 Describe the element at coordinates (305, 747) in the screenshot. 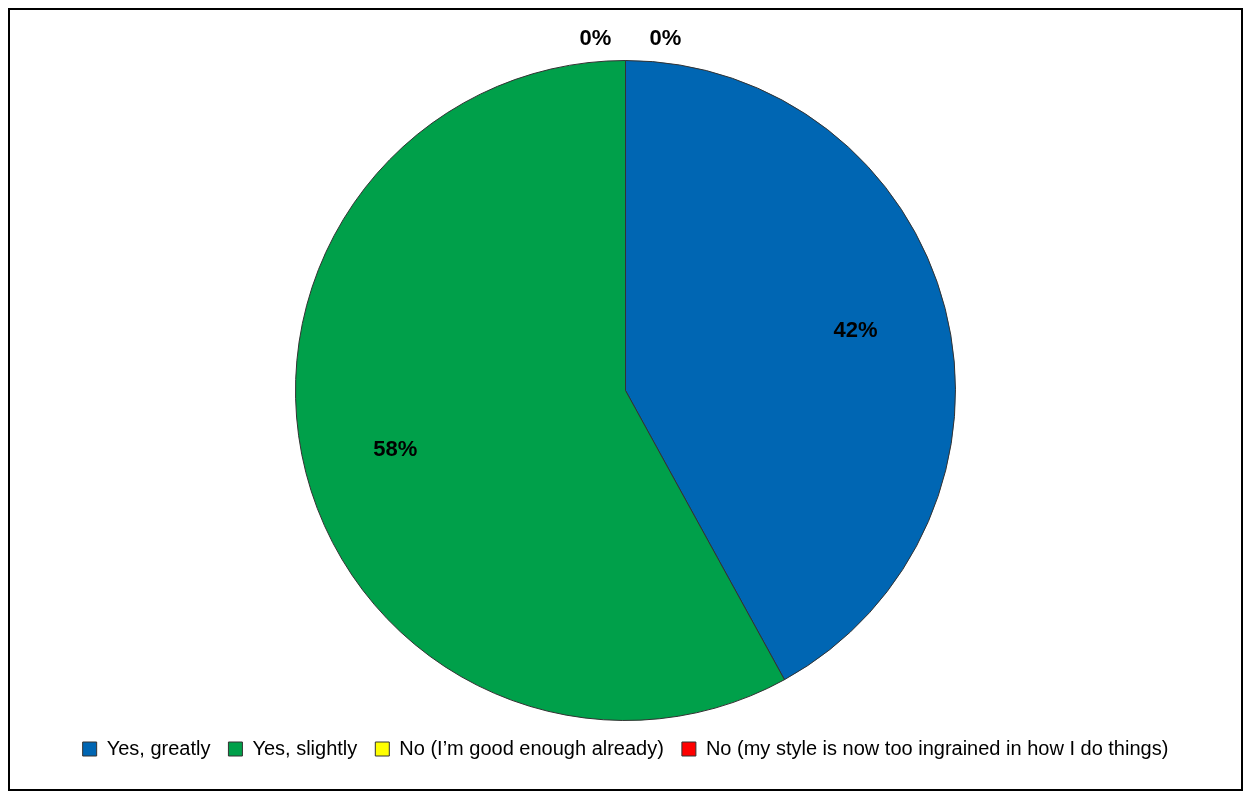

I see `legend-label: Yes, slightly` at that location.